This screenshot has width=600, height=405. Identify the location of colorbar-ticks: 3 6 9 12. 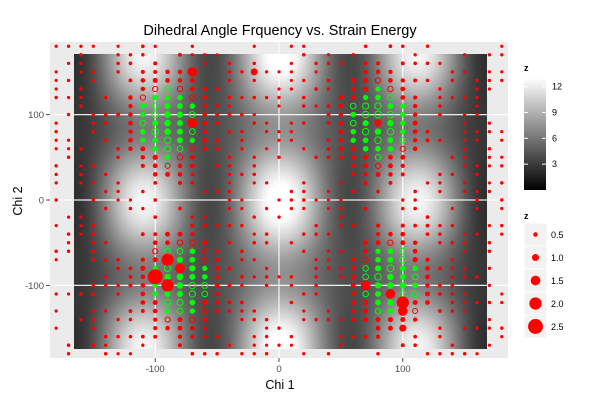
(543, 125).